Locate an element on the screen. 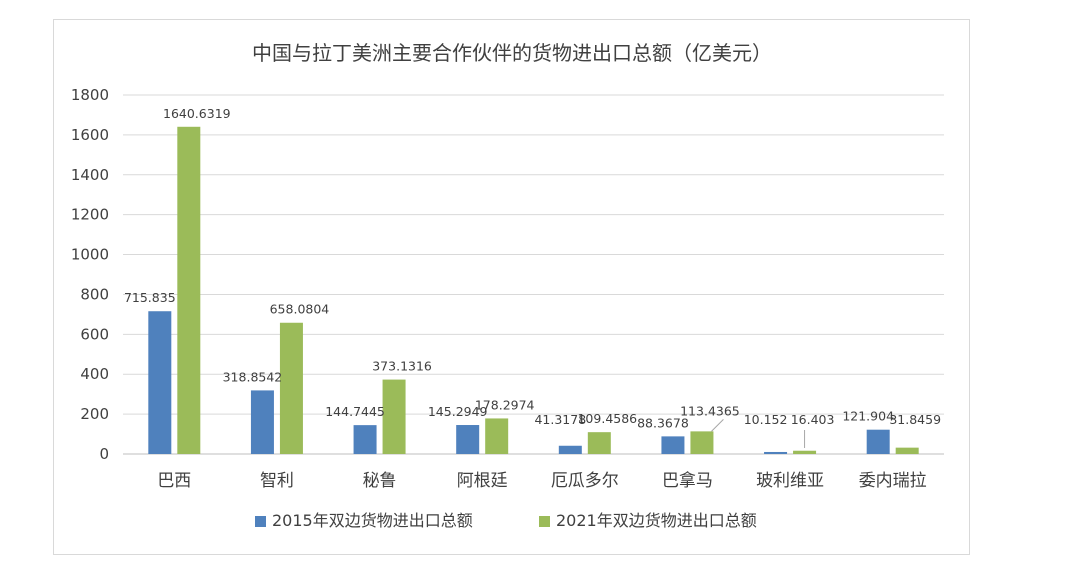  y-tick-label: 1400 is located at coordinates (90, 175).